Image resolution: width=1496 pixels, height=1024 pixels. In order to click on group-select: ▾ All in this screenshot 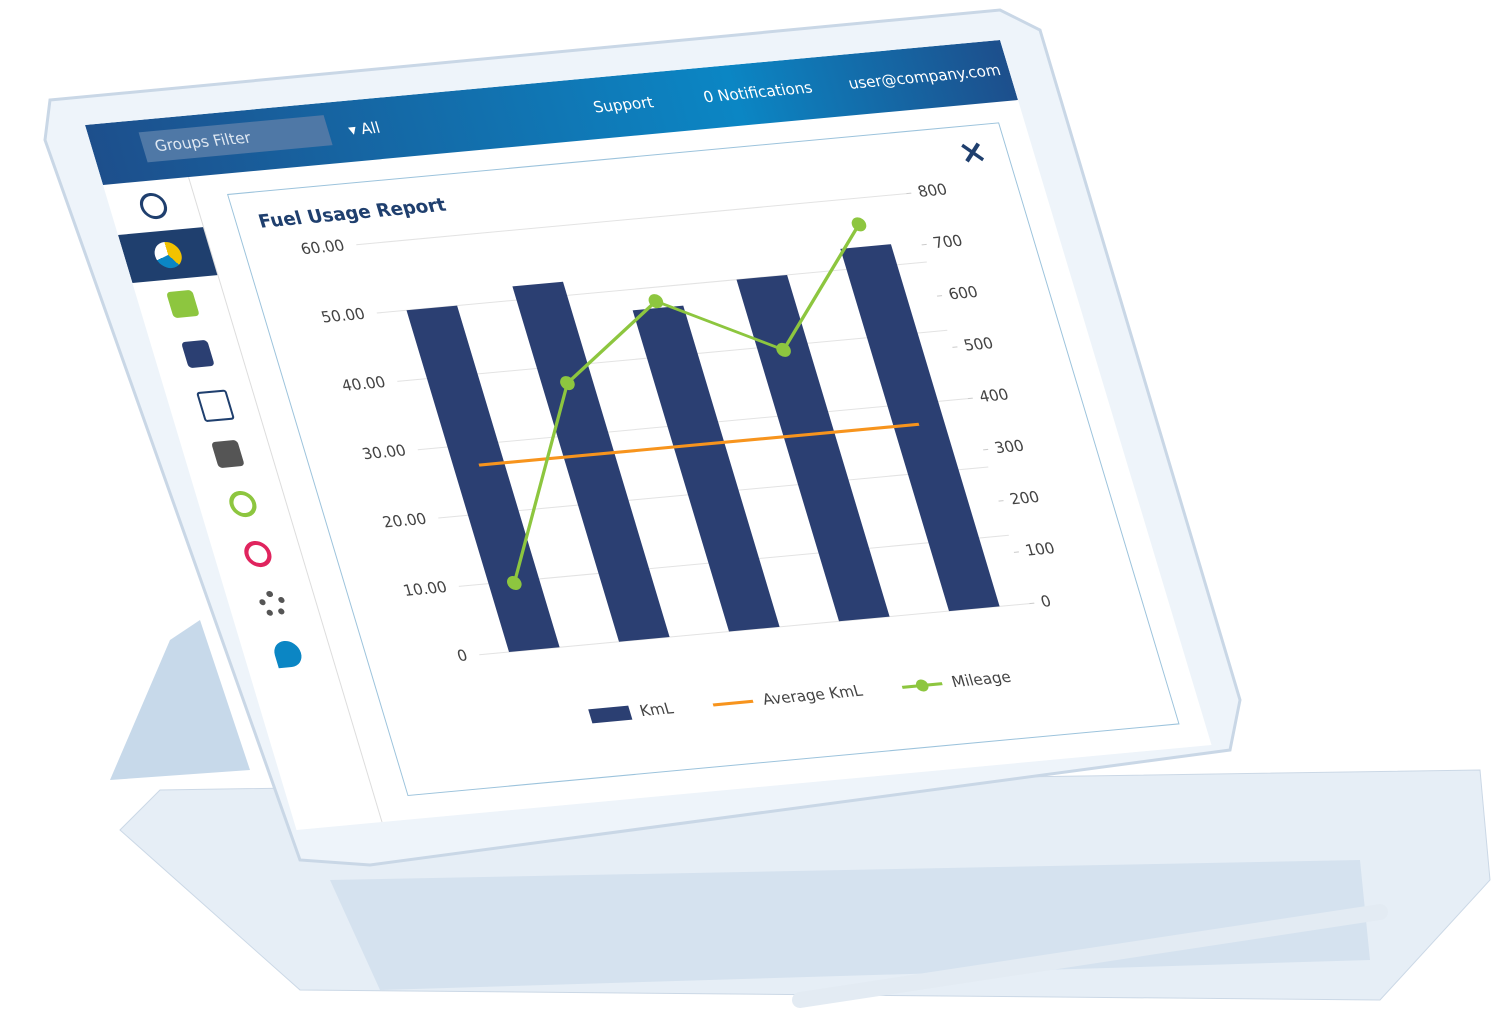, I will do `click(364, 129)`.